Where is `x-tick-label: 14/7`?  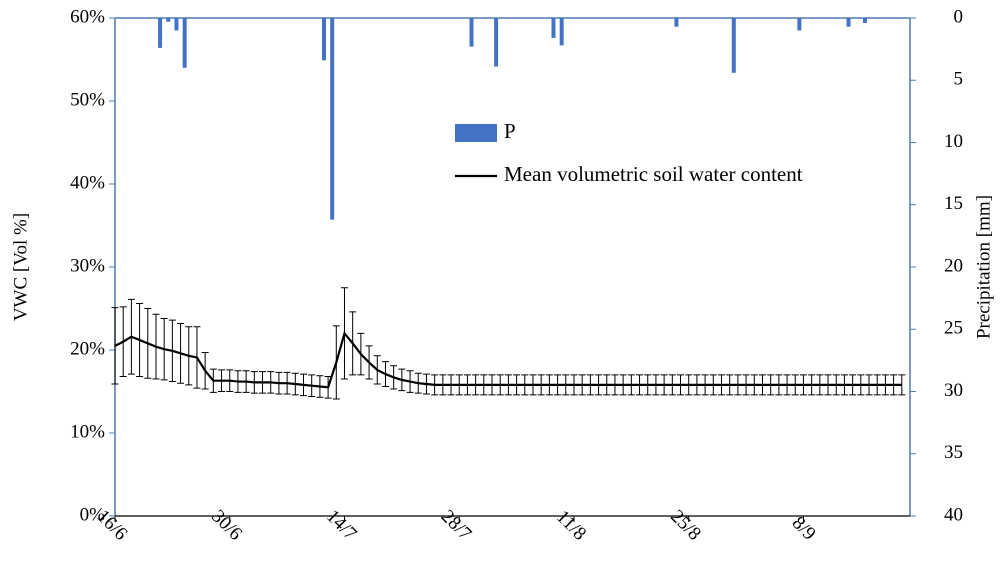
x-tick-label: 14/7 is located at coordinates (341, 525).